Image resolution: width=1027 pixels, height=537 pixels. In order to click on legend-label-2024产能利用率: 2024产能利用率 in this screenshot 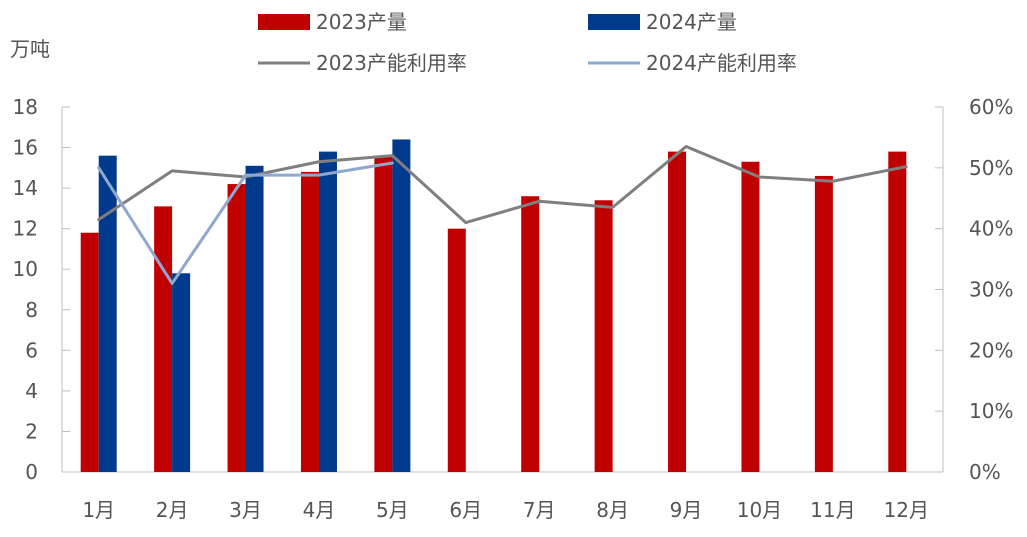, I will do `click(721, 63)`.